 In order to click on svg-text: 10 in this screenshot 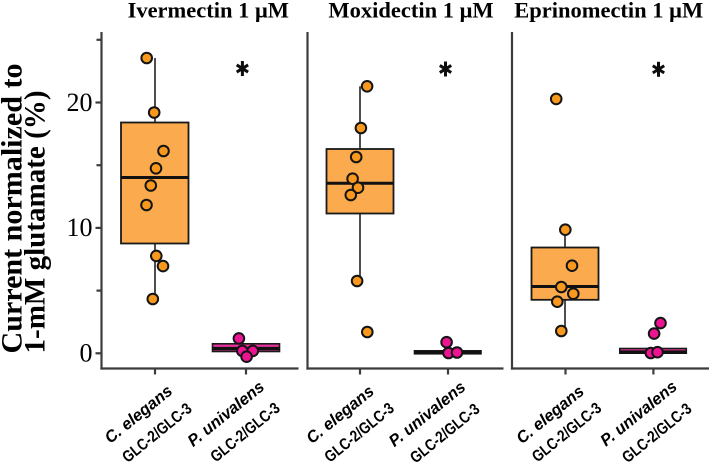, I will do `click(80, 227)`.